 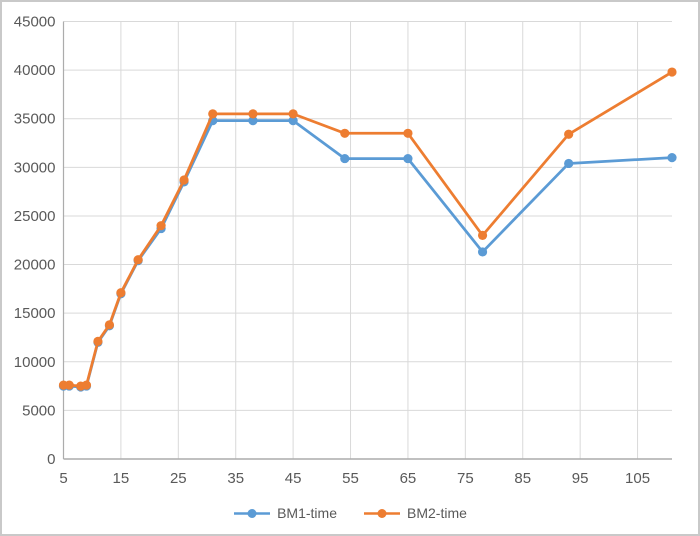 I want to click on legend-label-bm2-time: BM2-time, so click(x=437, y=513).